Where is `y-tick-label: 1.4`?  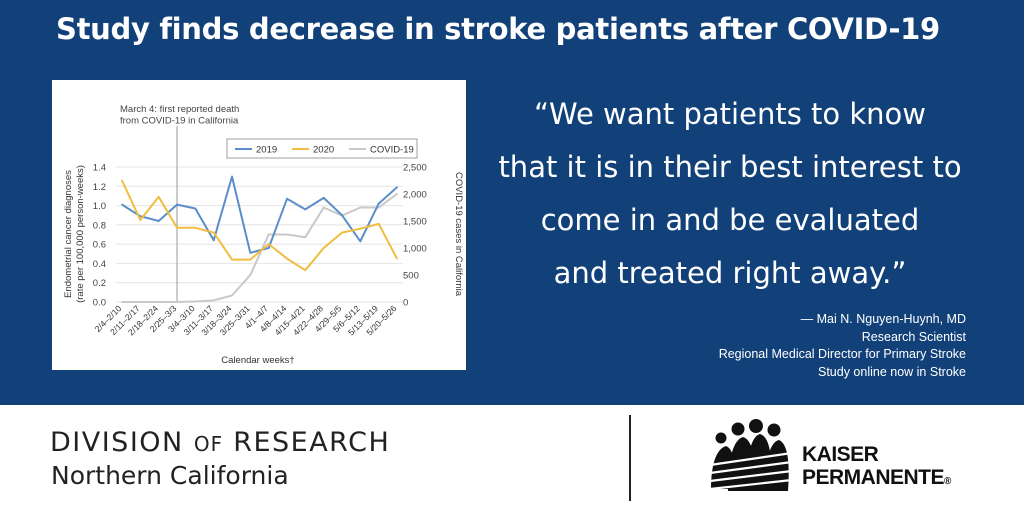 y-tick-label: 1.4 is located at coordinates (99, 168).